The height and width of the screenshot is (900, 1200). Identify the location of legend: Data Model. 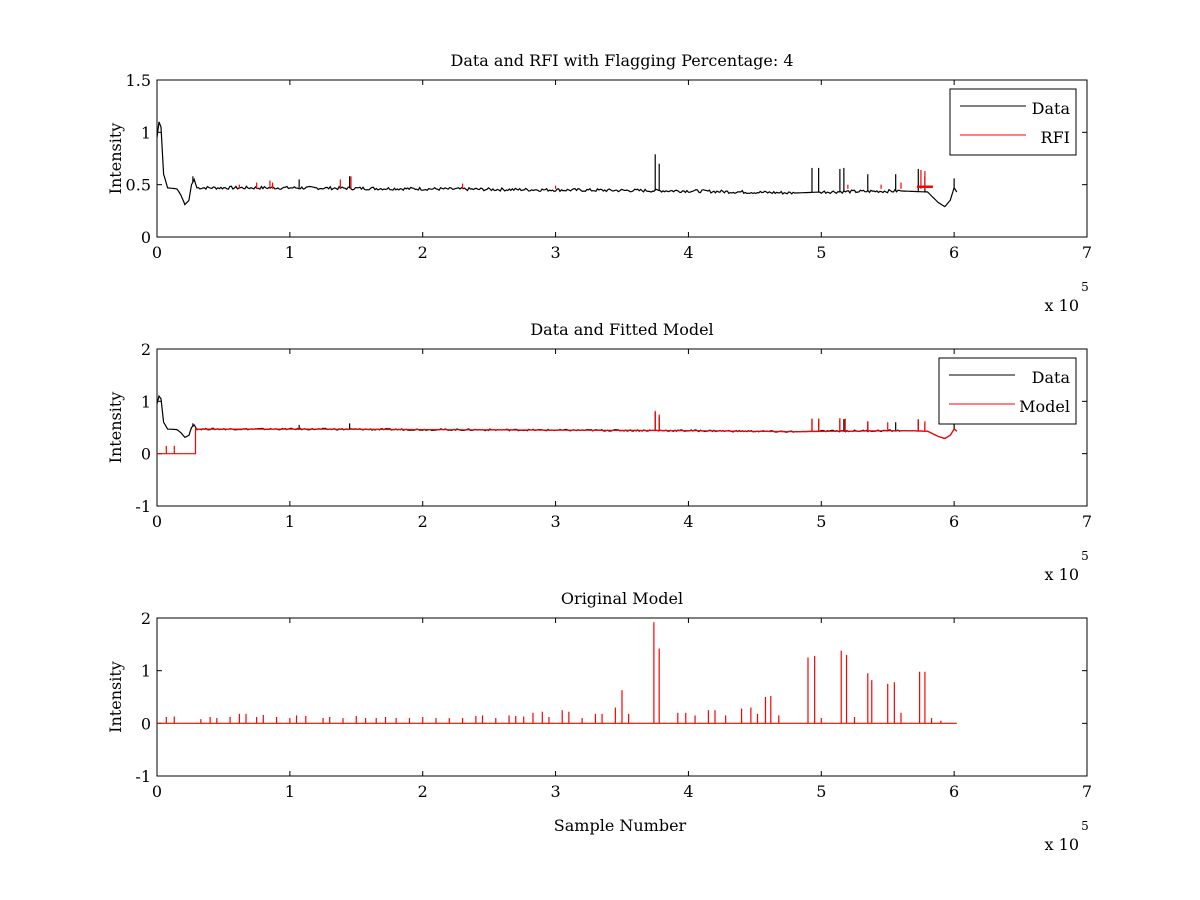
(1007, 391).